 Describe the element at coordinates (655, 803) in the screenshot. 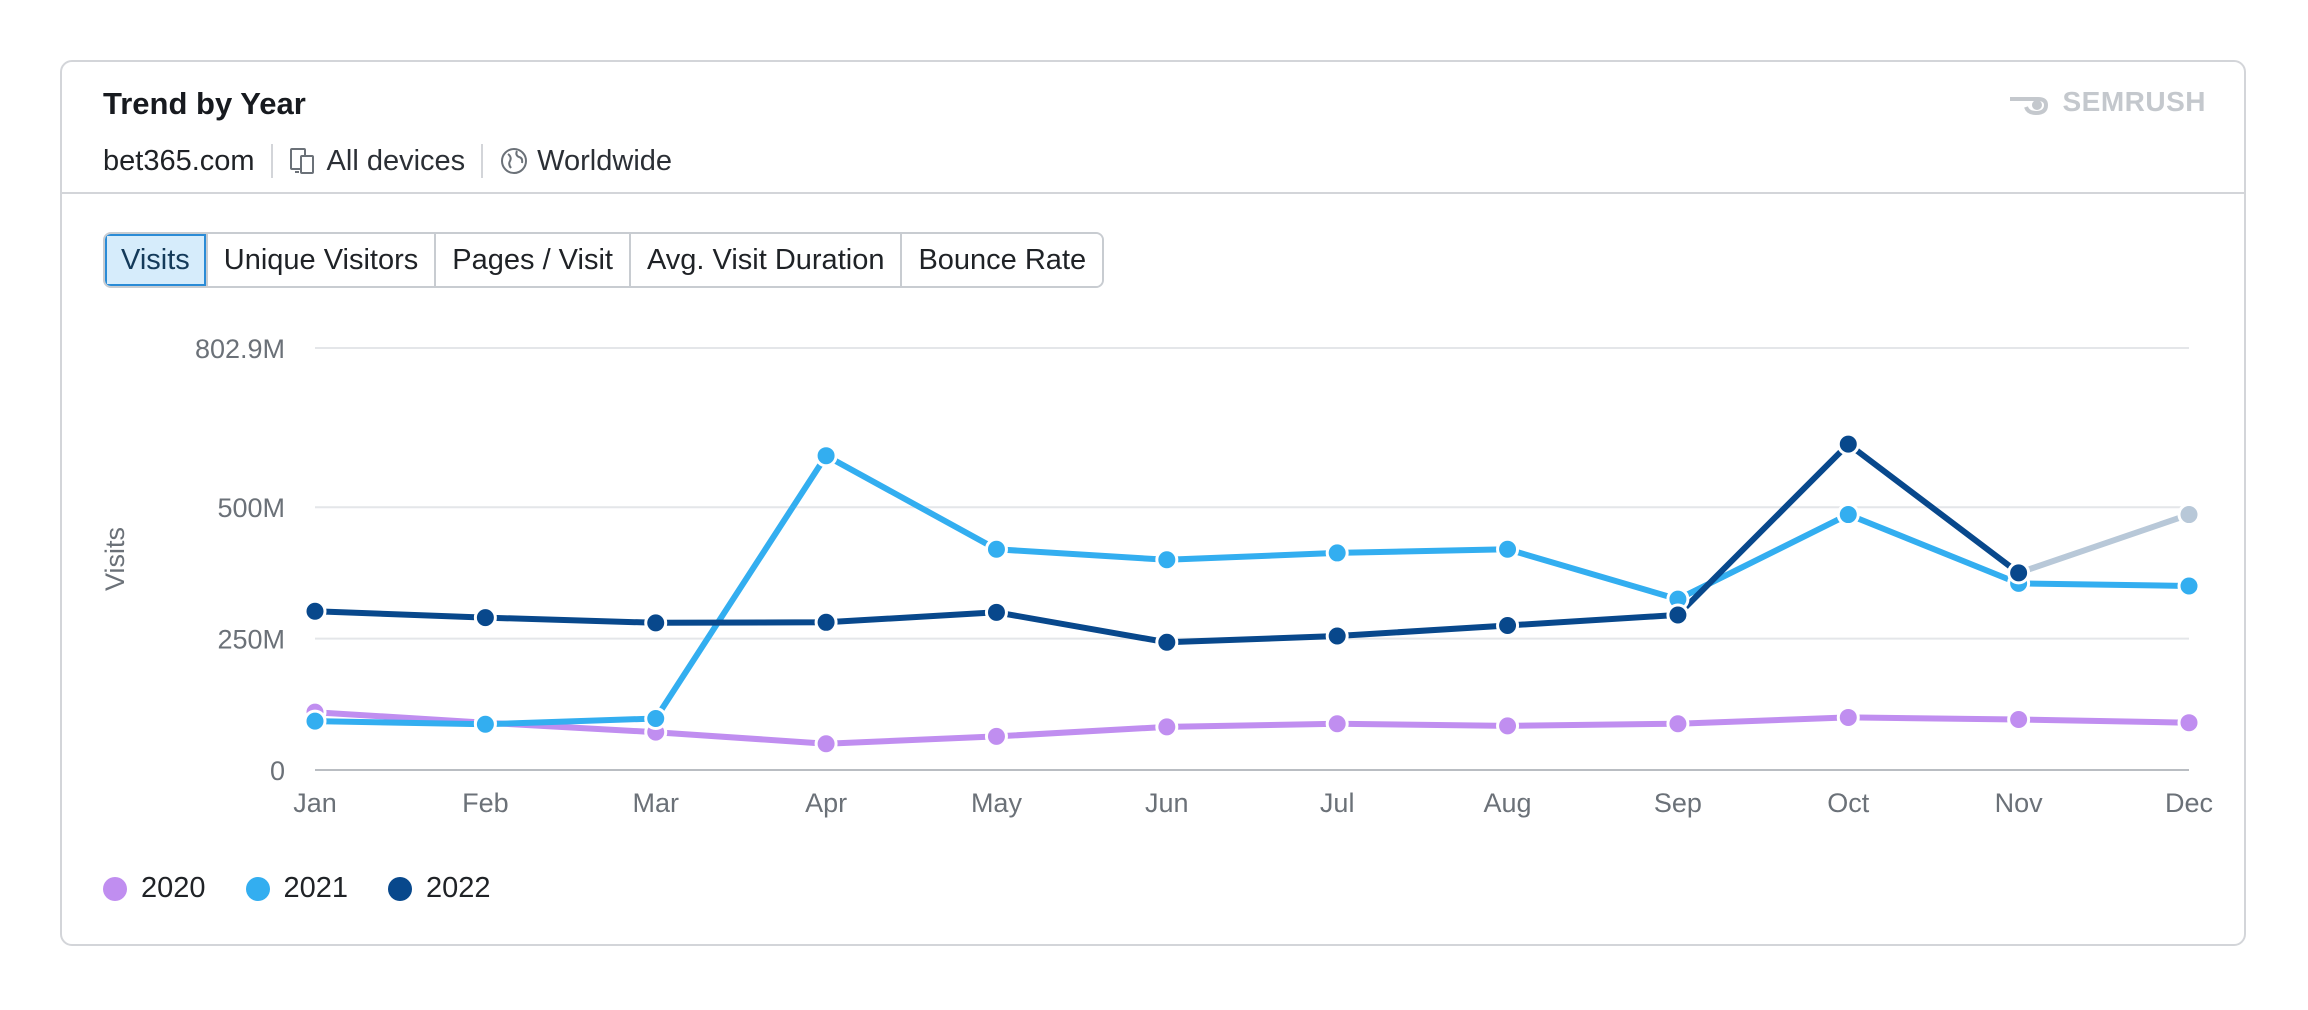

I see `x-tick-label: Mar` at that location.